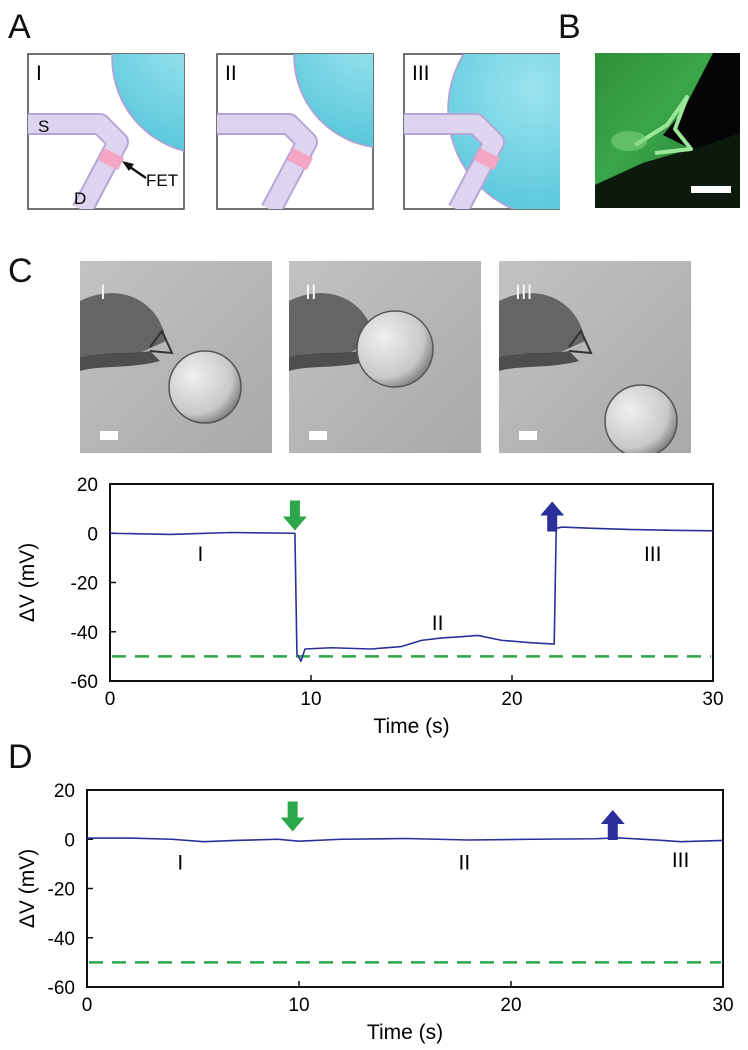 Image resolution: width=748 pixels, height=1050 pixels. What do you see at coordinates (80, 198) in the screenshot?
I see `drain-label: D` at bounding box center [80, 198].